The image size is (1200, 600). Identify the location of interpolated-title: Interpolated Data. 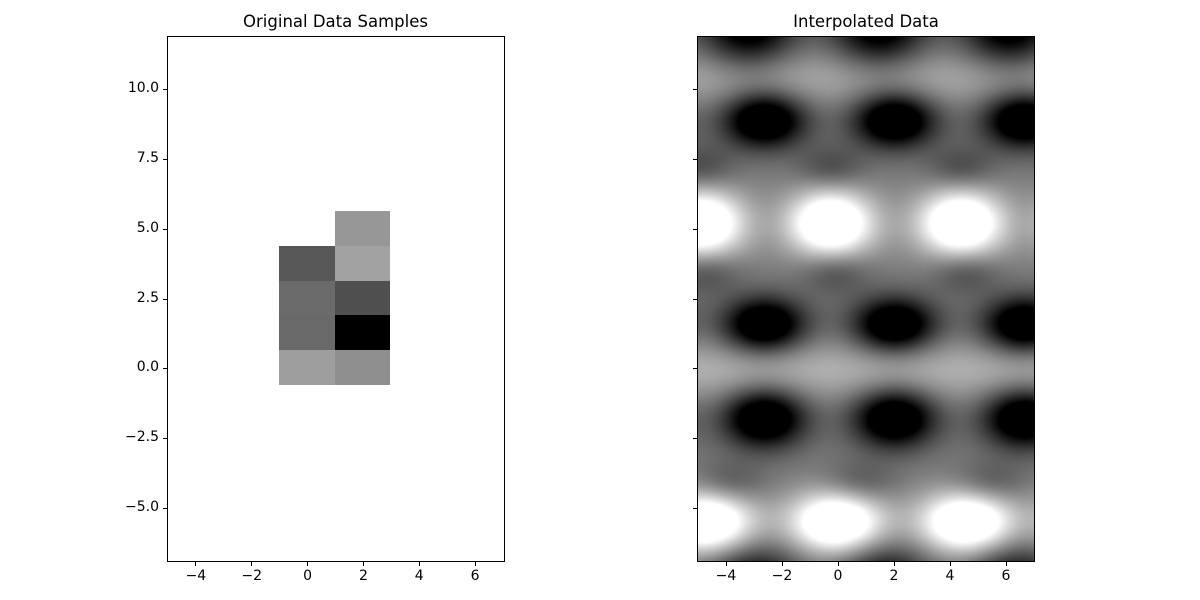
(866, 21).